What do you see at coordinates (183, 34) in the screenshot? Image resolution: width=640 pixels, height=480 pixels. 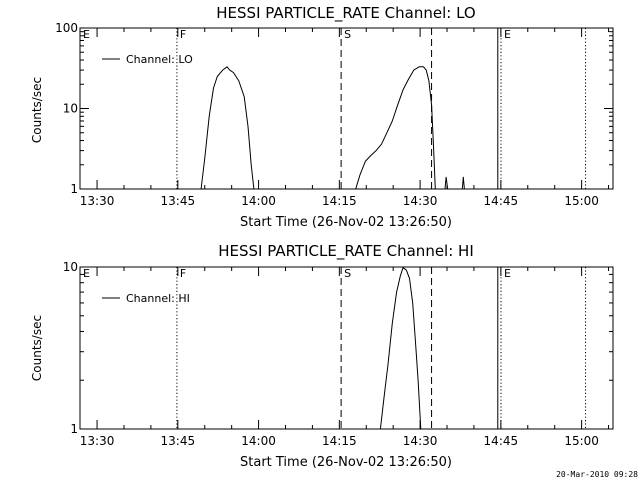 I see `lo-marker-label: F` at bounding box center [183, 34].